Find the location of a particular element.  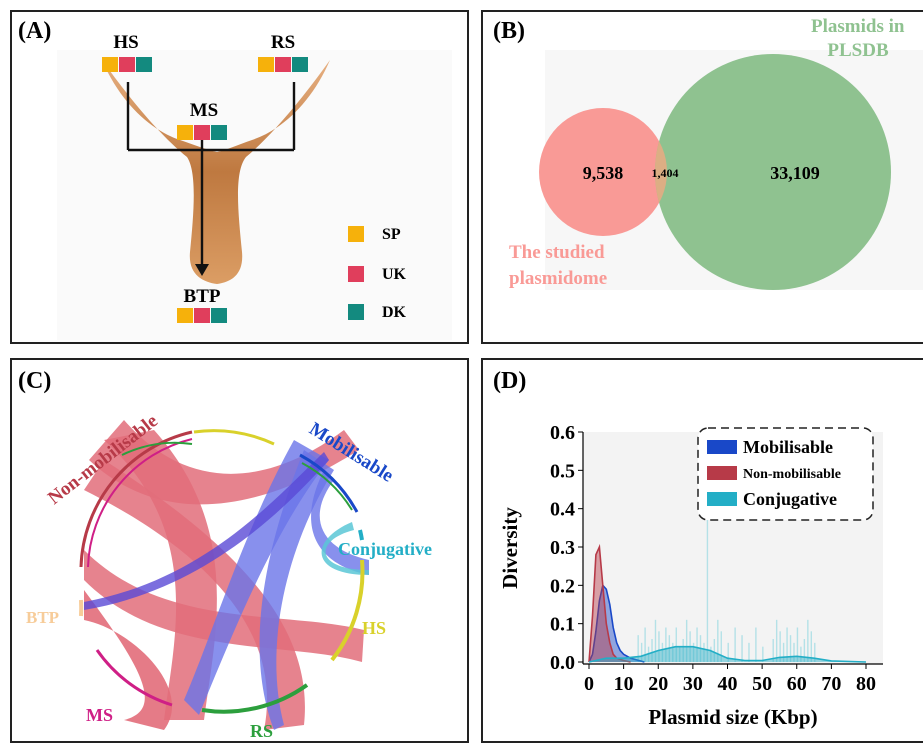

y-tick-label: 0.3 is located at coordinates (562, 548).